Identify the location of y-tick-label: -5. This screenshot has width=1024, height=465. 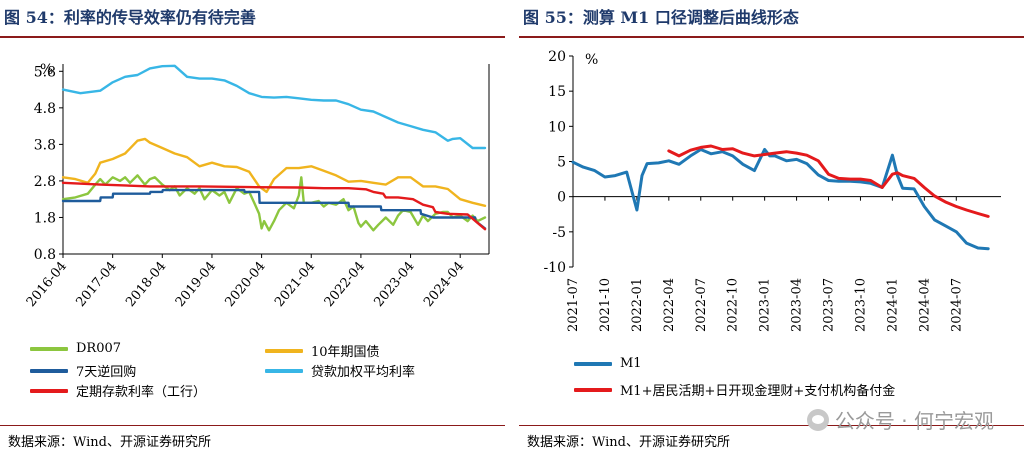
(559, 233).